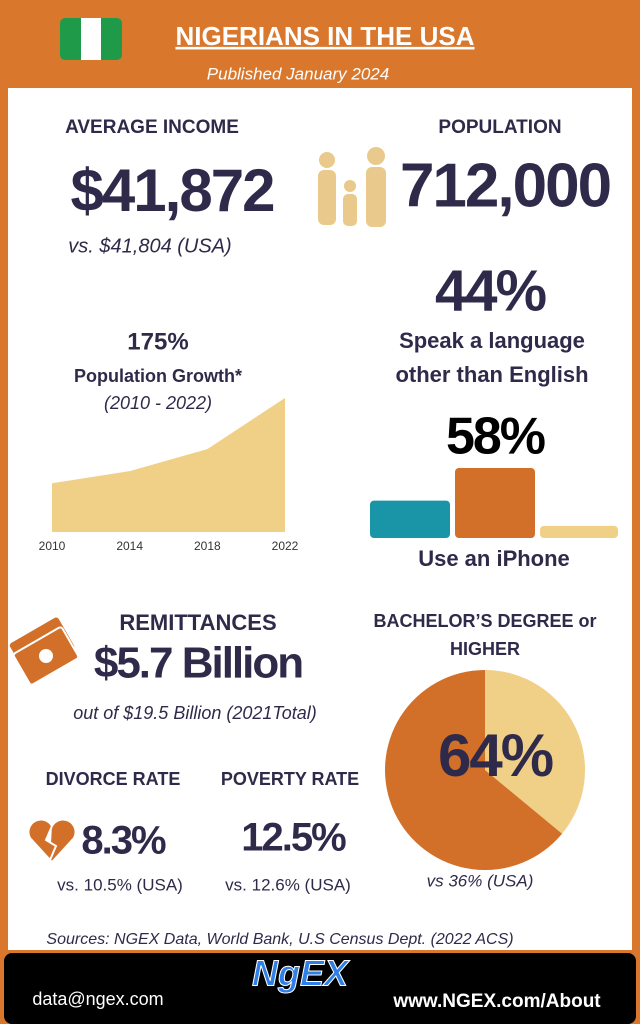  Describe the element at coordinates (158, 376) in the screenshot. I see `growth-label: Population Growth*` at that location.